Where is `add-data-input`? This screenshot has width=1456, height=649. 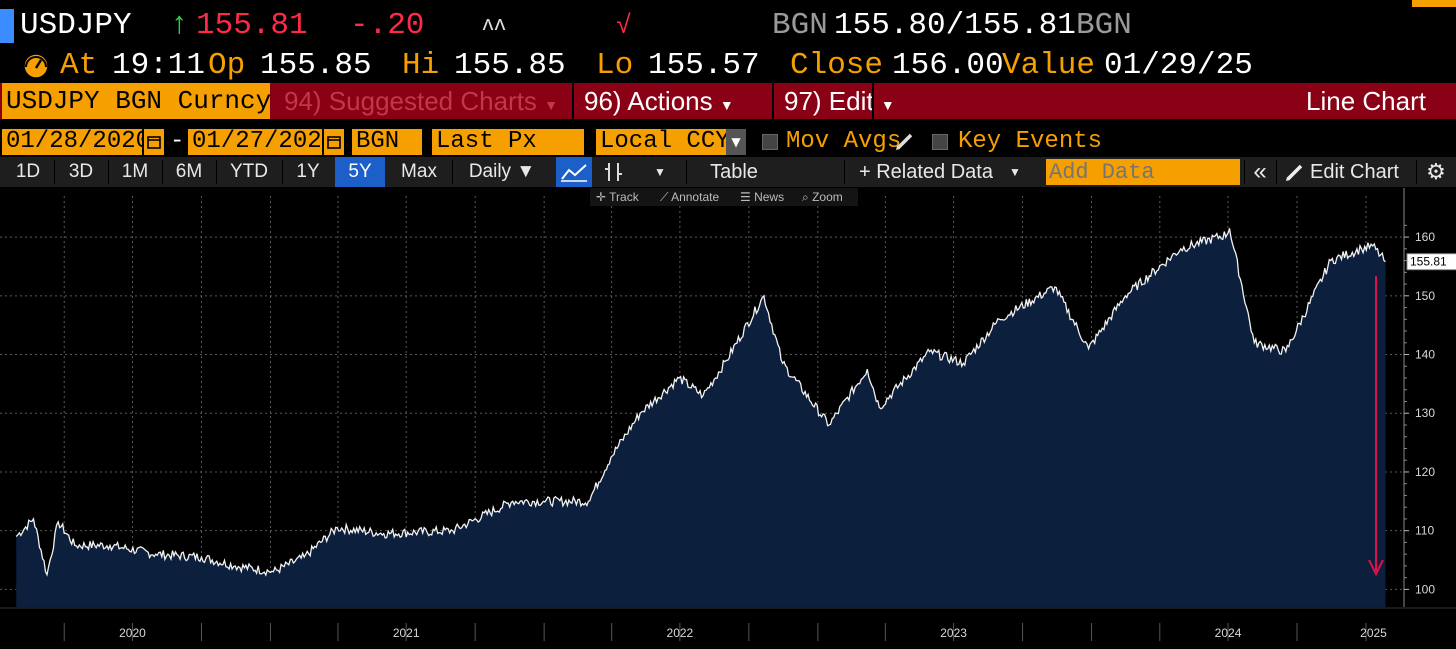
add-data-input is located at coordinates (1143, 172).